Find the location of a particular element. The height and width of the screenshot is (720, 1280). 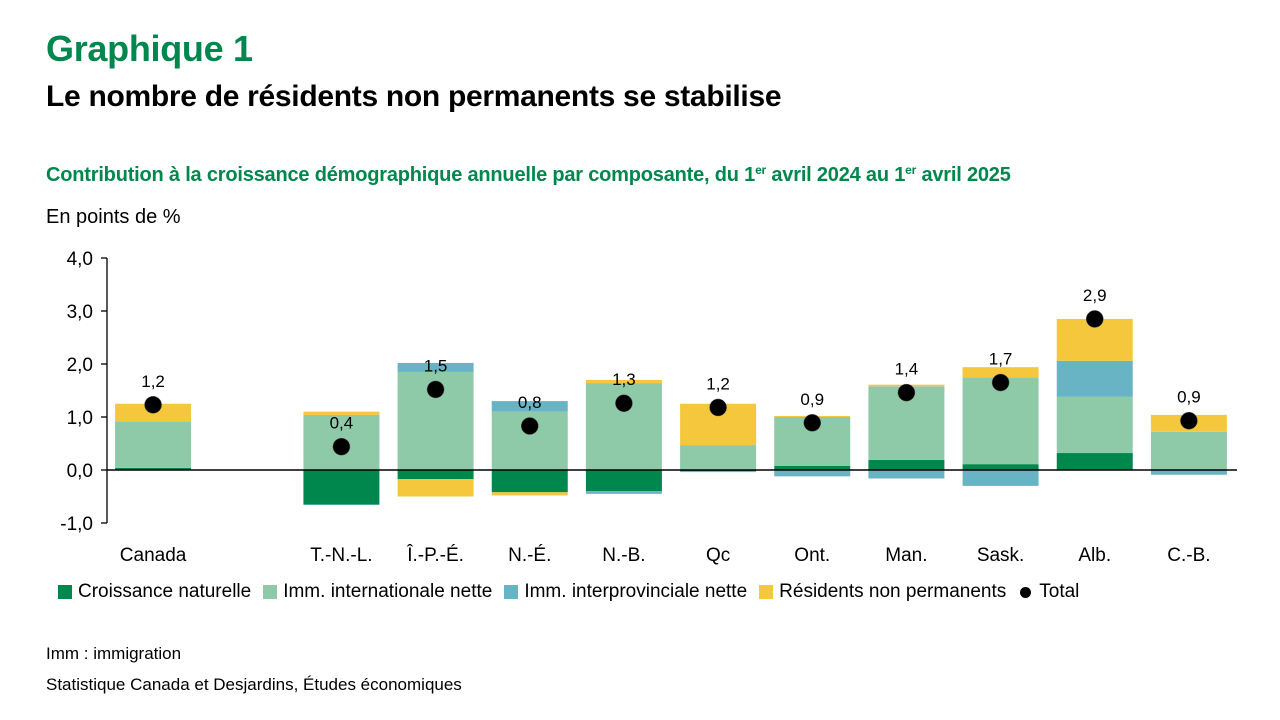

x-tick-label: Man. is located at coordinates (906, 555).